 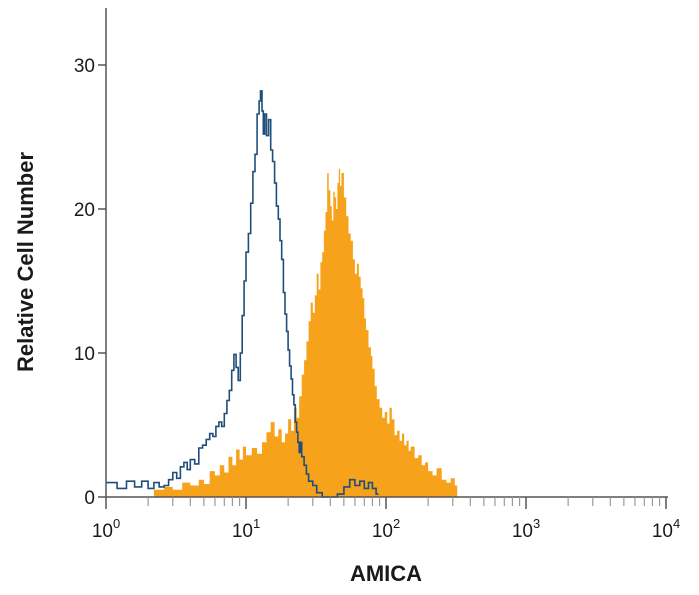 What do you see at coordinates (536, 523) in the screenshot?
I see `x-tick-label-exponent: 3` at bounding box center [536, 523].